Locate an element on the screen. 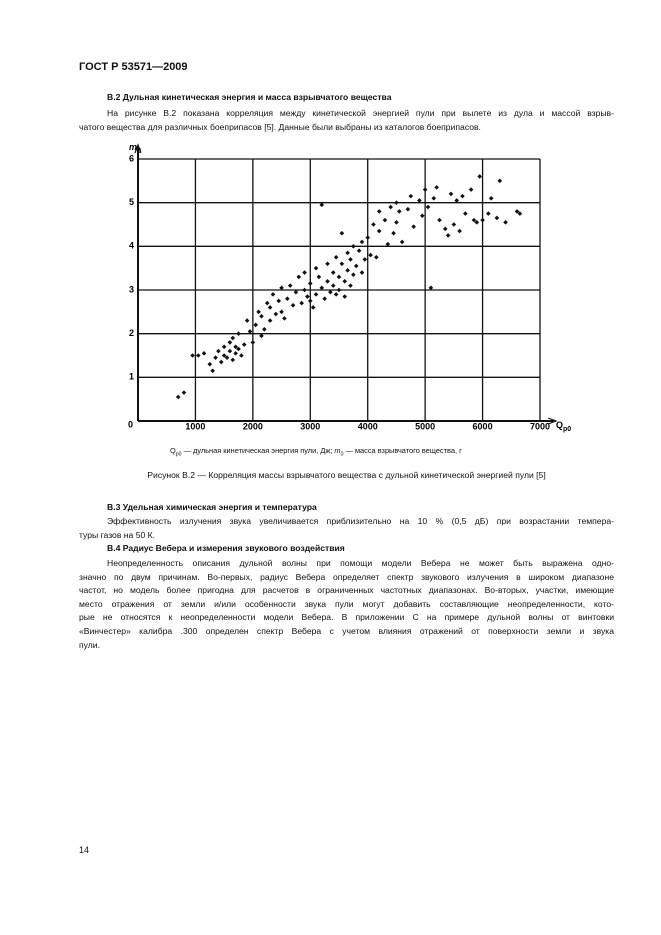 Image resolution: width=661 pixels, height=935 pixels. x-axis-label: Qp0 is located at coordinates (563, 426).